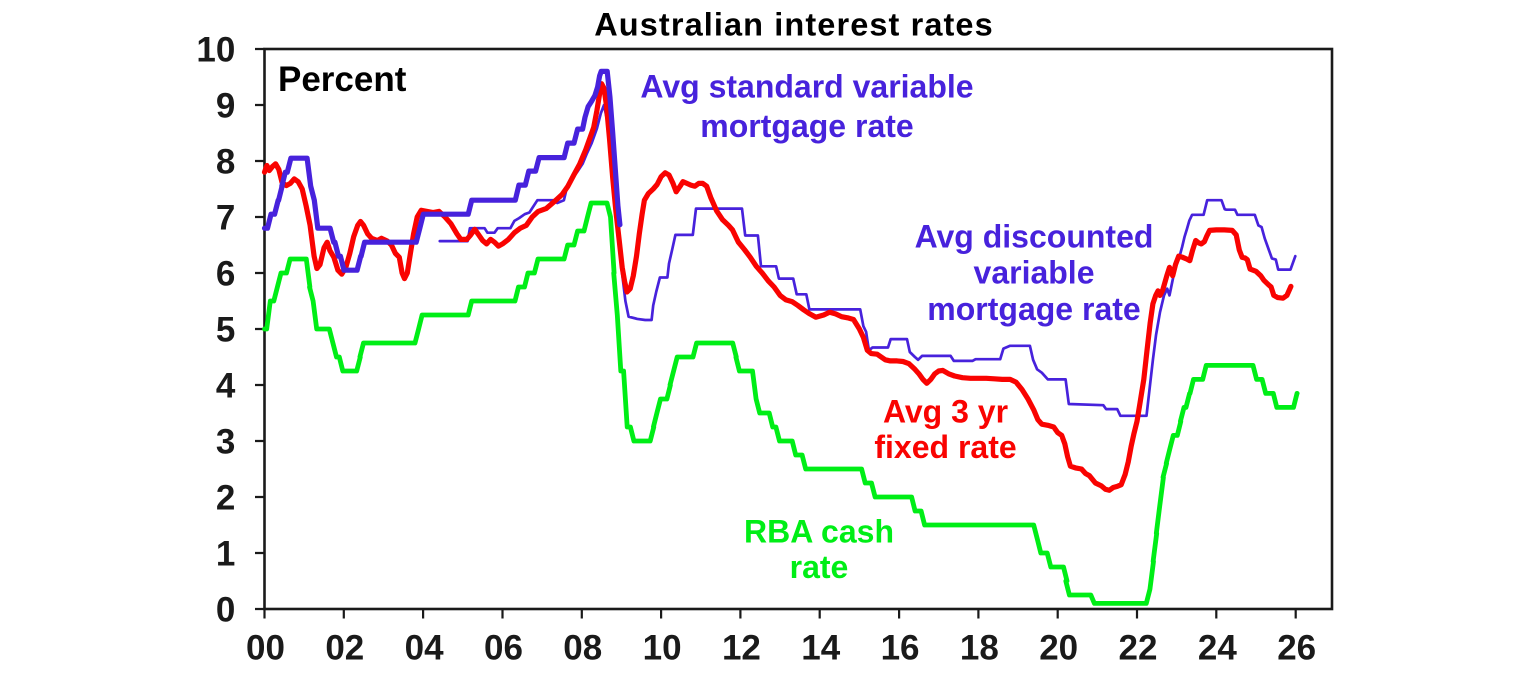  What do you see at coordinates (979, 648) in the screenshot?
I see `svg-text: 18` at bounding box center [979, 648].